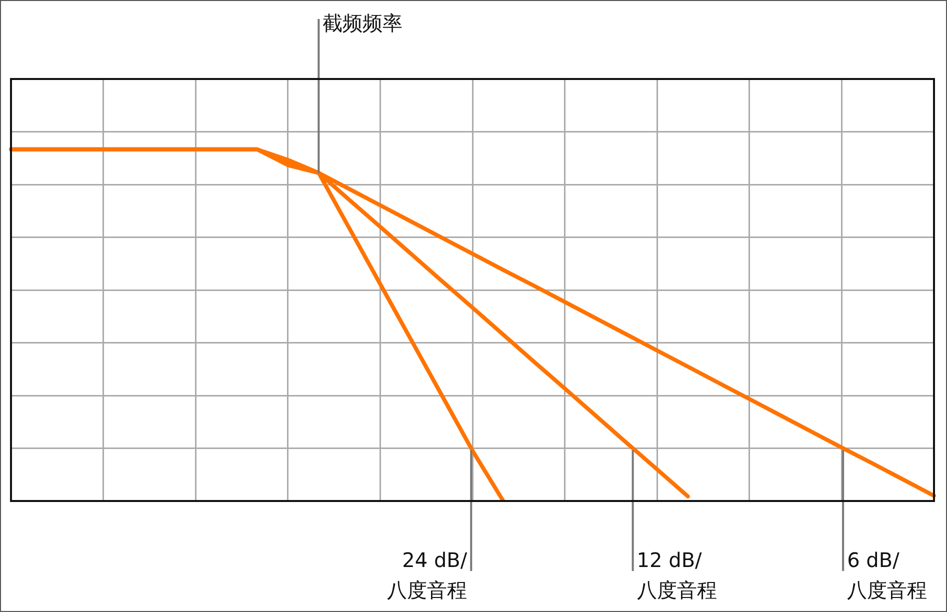  Describe the element at coordinates (676, 575) in the screenshot. I see `text: 12 dB/ 八度音程` at that location.